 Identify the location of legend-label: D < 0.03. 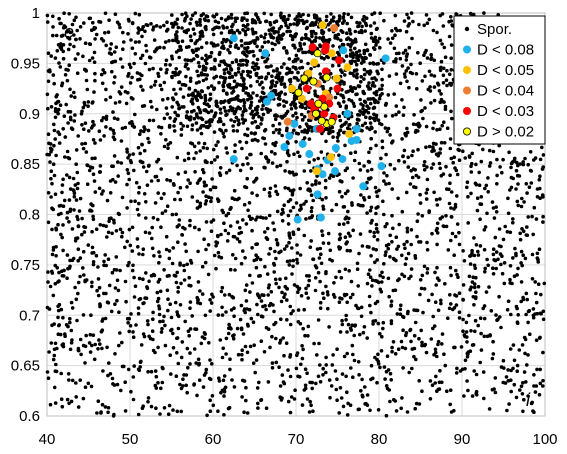
(505, 111).